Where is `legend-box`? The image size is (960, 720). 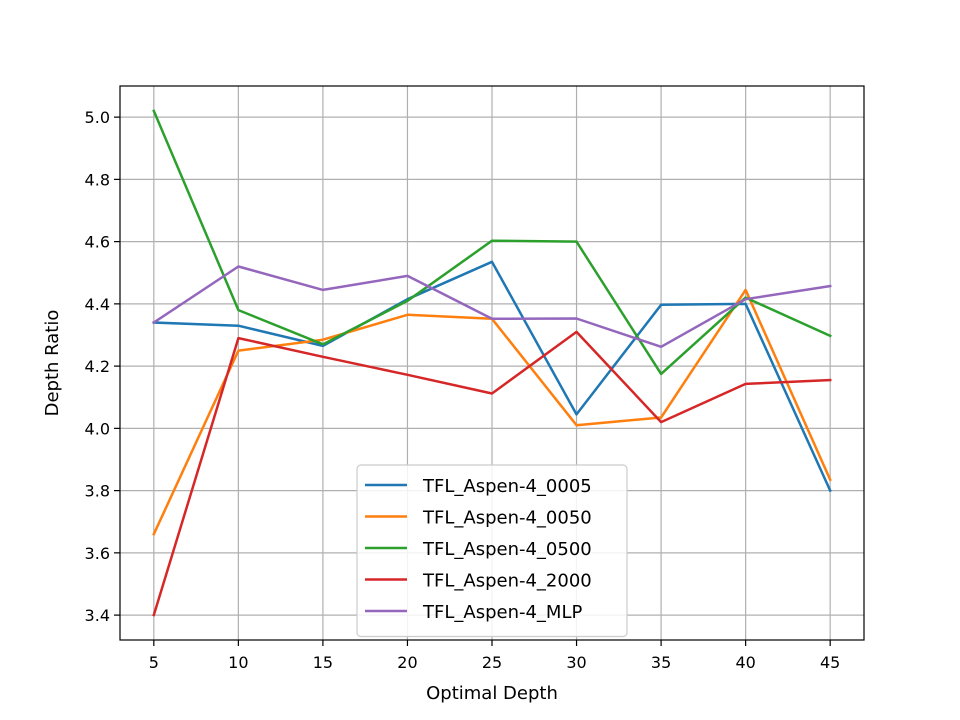 legend-box is located at coordinates (492, 551).